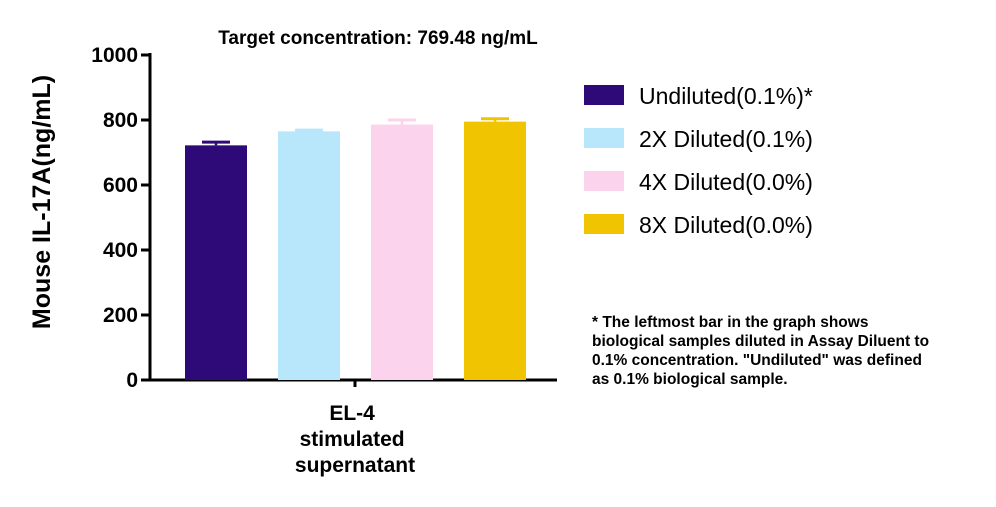  I want to click on legend-label: 4X Diluted(0.0%), so click(726, 182).